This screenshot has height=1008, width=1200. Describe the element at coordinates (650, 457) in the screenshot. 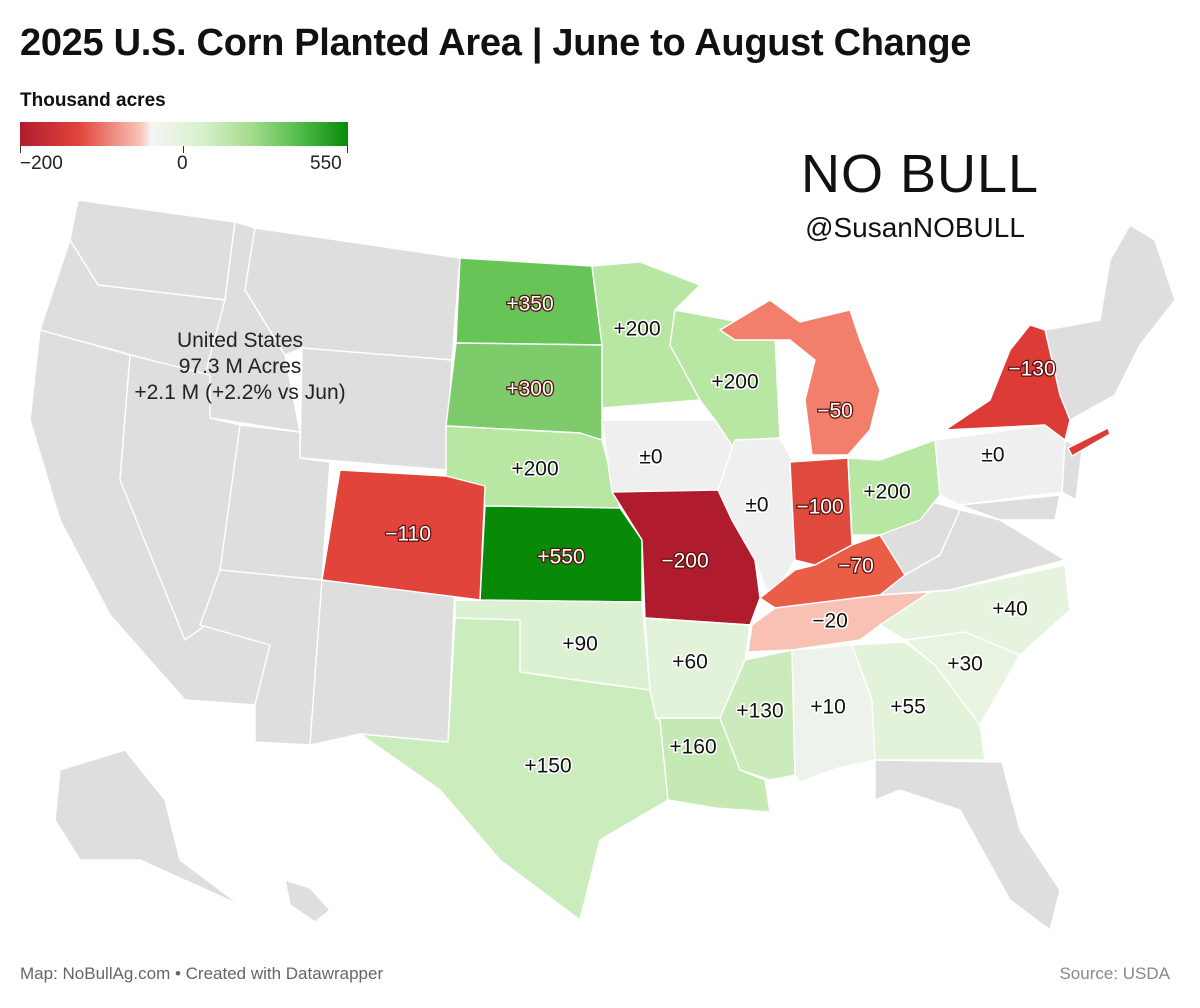

I see `state-label-IA: ±0` at that location.